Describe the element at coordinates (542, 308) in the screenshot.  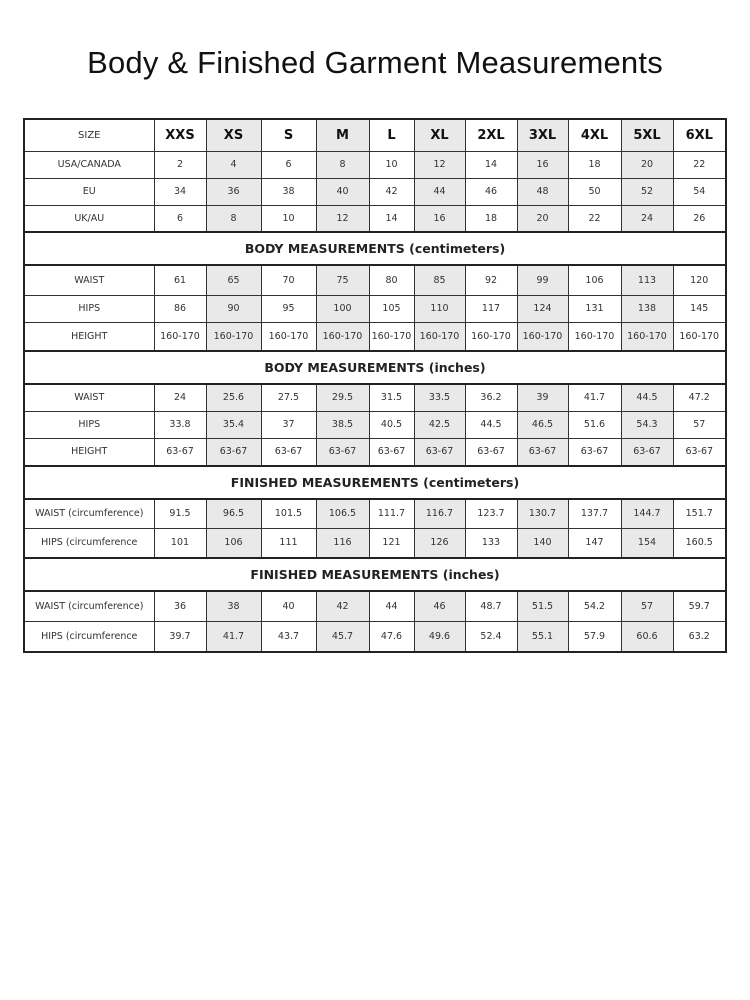
I see `value-cell: 124` at that location.